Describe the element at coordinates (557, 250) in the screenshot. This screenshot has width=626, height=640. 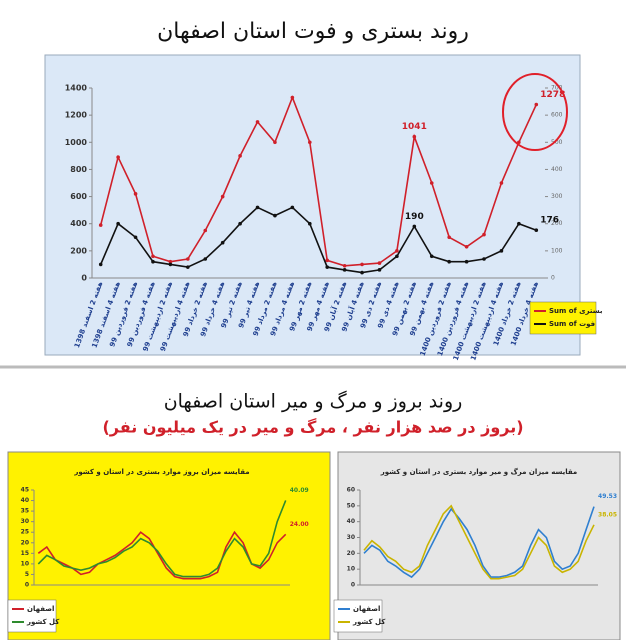
I see `y2-tick-label: 100` at that location.